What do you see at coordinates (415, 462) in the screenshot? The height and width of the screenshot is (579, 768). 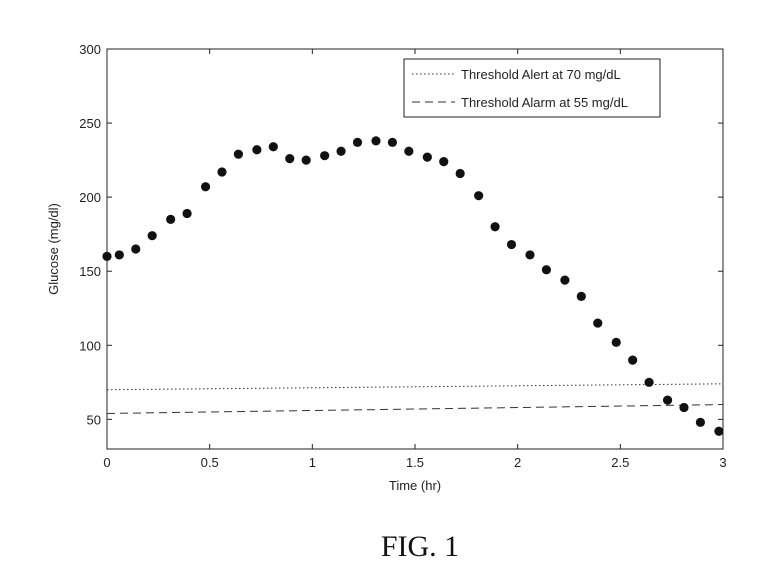 I see `x-tick-label: 1.5` at bounding box center [415, 462].